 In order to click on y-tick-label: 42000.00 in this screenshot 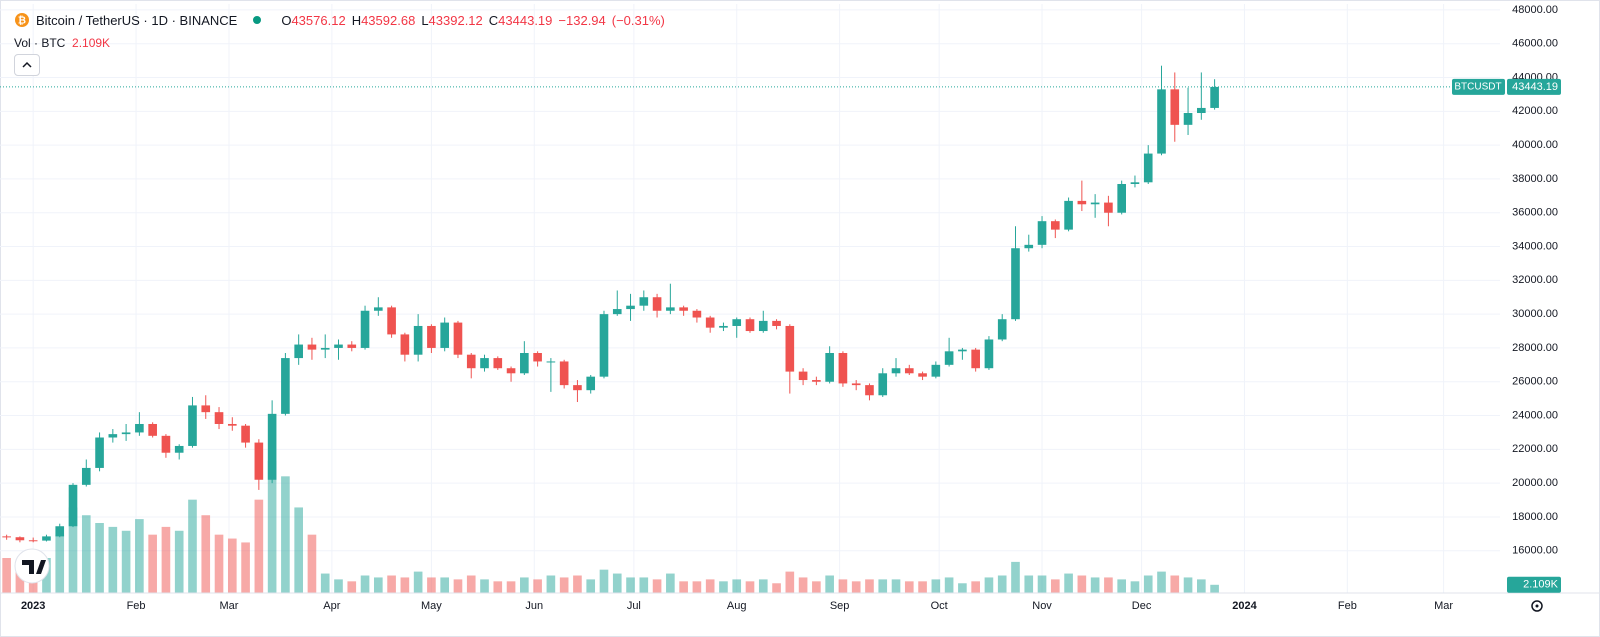, I will do `click(1535, 111)`.